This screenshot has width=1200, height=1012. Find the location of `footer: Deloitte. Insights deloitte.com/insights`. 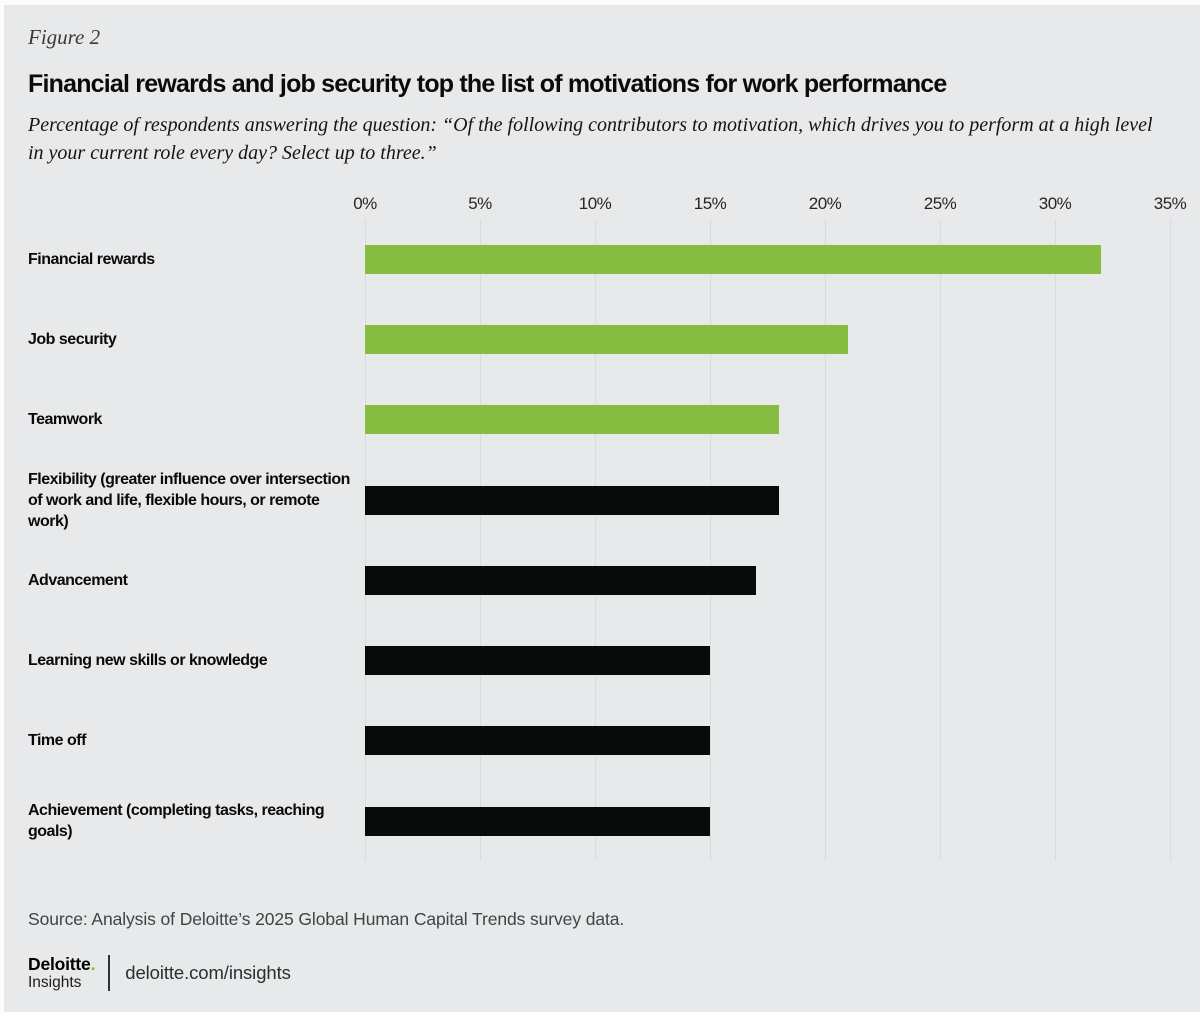

footer: Deloitte. Insights deloitte.com/insights is located at coordinates (602, 973).